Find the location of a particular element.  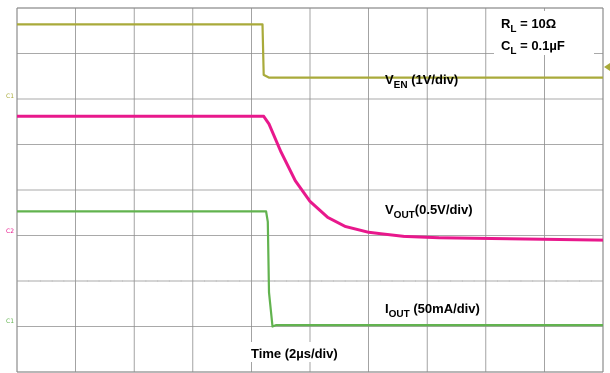

load-capacitance-label: CL = 0.1µF is located at coordinates (533, 47).